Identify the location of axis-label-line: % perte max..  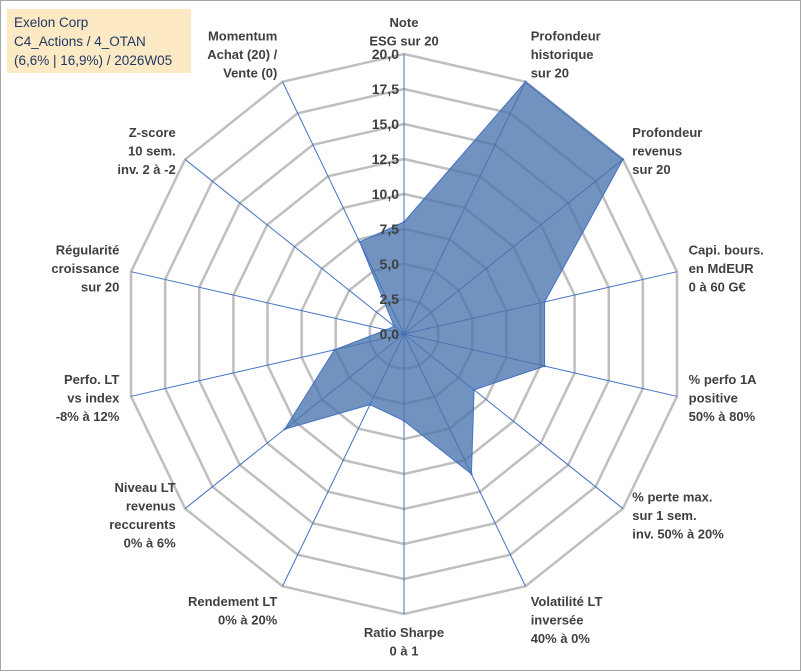
(672, 496).